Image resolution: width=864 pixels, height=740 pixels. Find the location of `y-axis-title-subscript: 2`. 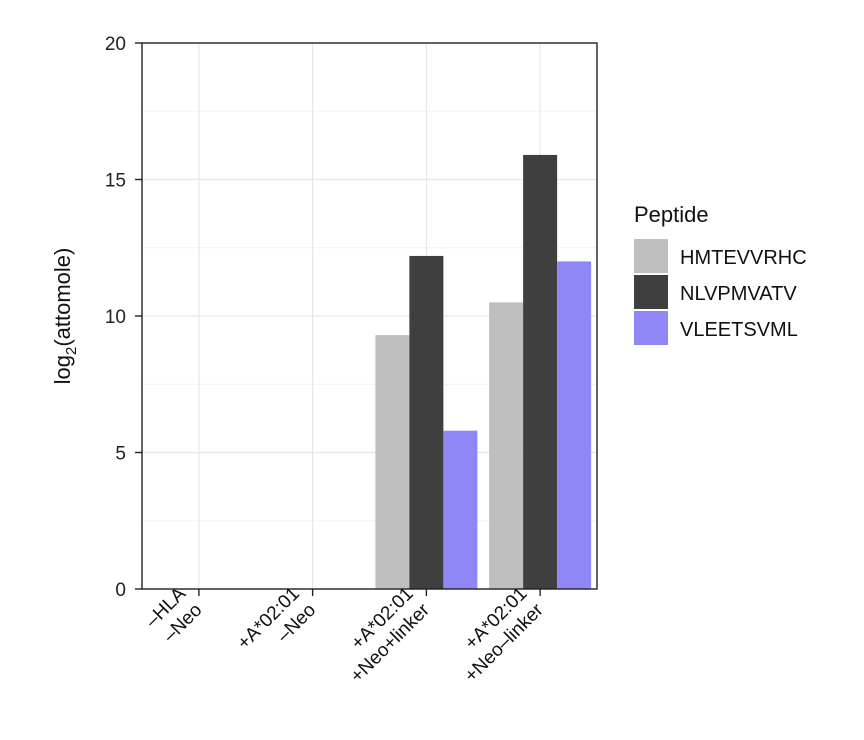

y-axis-title-subscript: 2 is located at coordinates (71, 351).